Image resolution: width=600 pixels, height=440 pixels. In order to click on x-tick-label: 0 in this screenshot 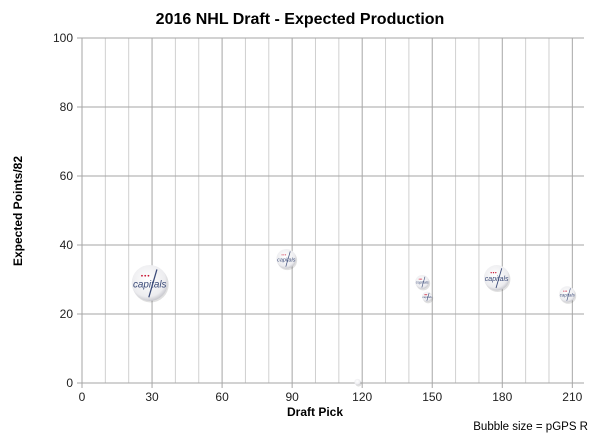, I will do `click(82, 397)`.